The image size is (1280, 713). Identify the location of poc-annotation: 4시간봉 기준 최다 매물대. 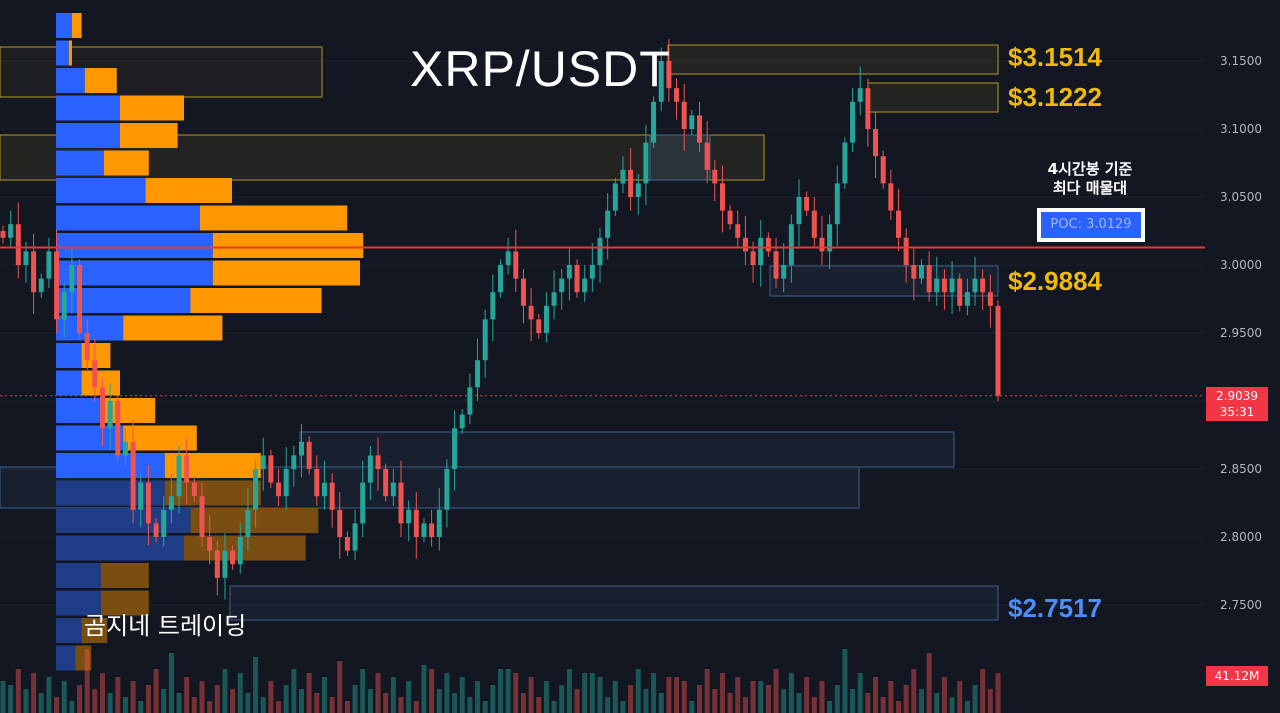
(1090, 179).